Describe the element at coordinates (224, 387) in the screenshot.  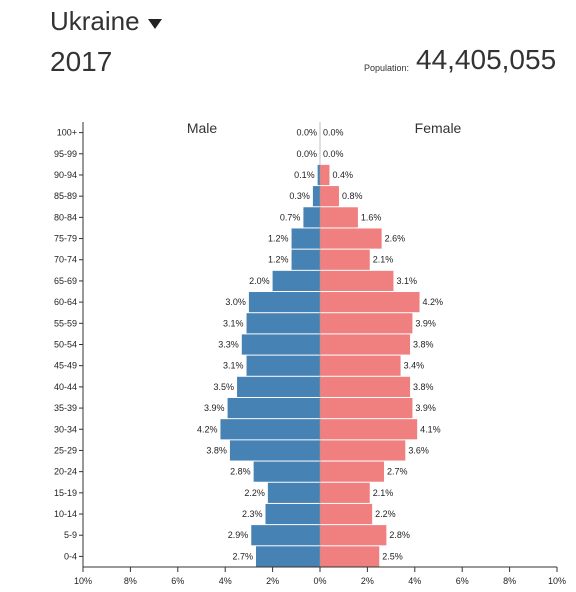
I see `data-label-male: 3.5%` at that location.